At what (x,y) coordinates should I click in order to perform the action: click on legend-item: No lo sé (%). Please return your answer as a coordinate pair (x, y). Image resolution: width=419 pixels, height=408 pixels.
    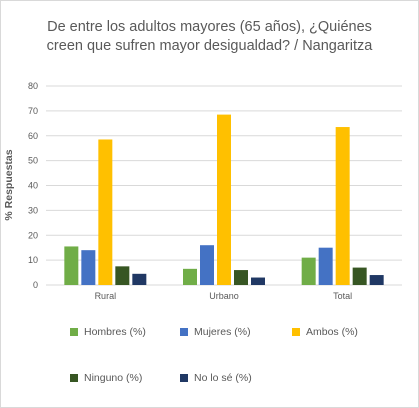
    Looking at the image, I should click on (216, 378).